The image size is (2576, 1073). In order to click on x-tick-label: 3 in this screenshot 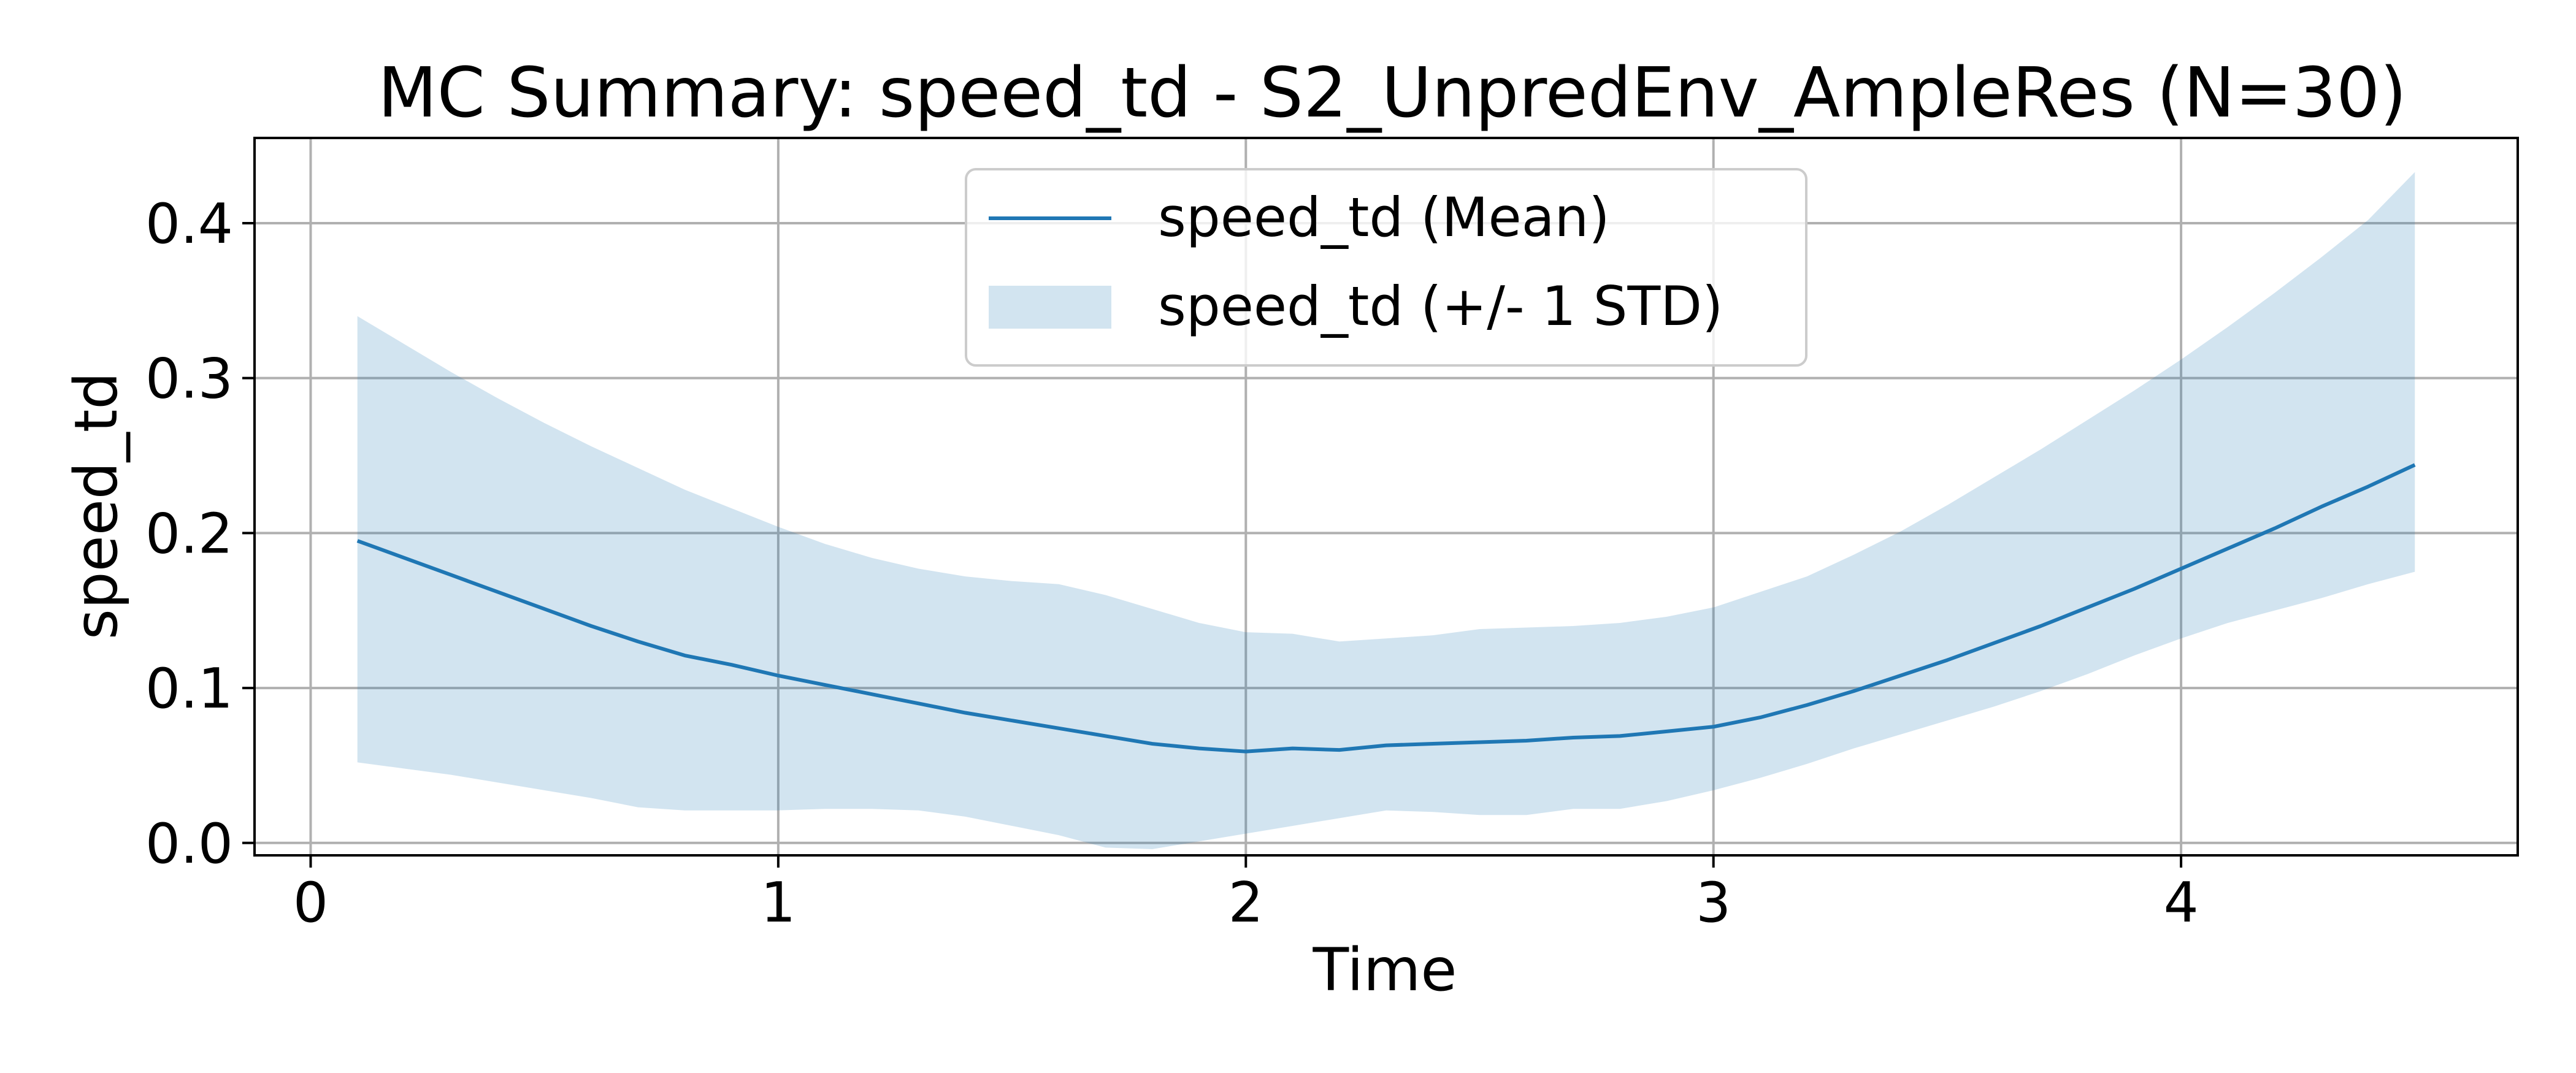, I will do `click(1713, 903)`.